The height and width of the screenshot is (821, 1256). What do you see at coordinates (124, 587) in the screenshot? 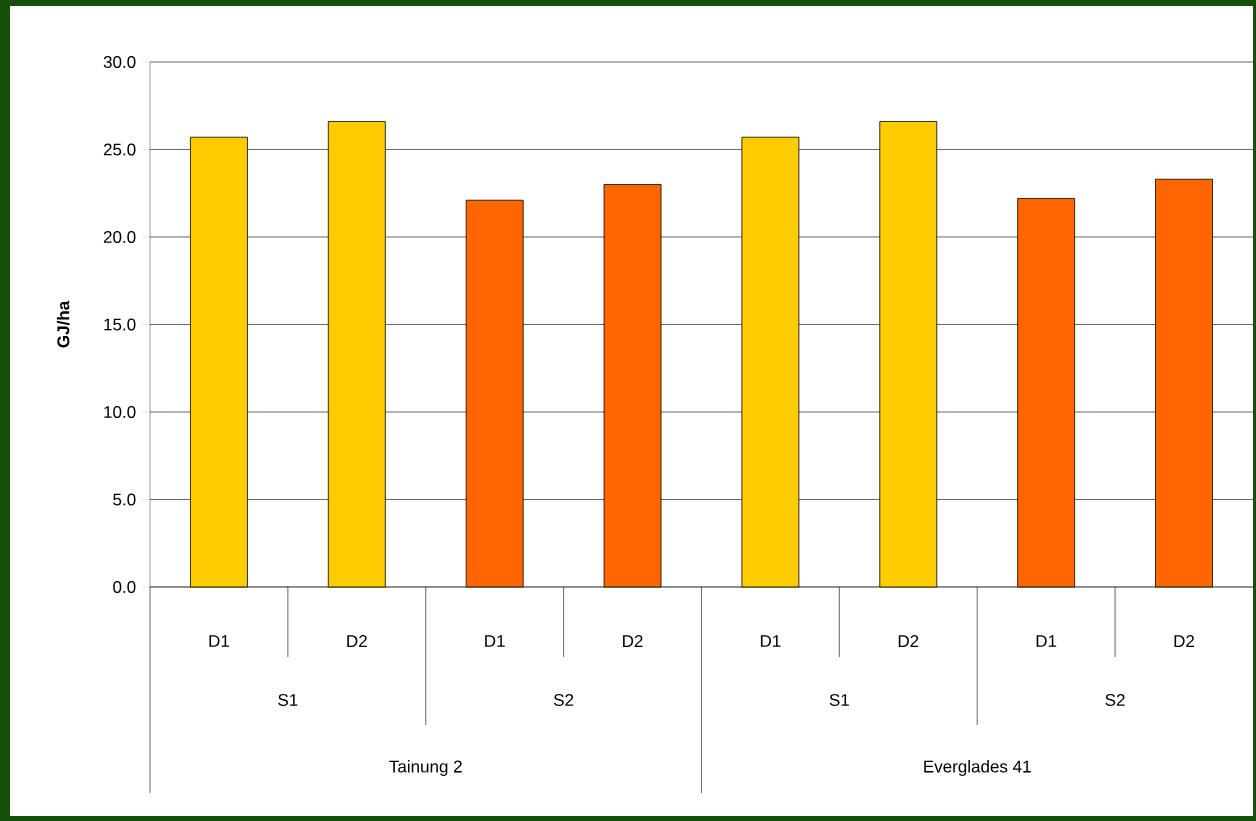
I see `y-tick-label: 0.0` at bounding box center [124, 587].